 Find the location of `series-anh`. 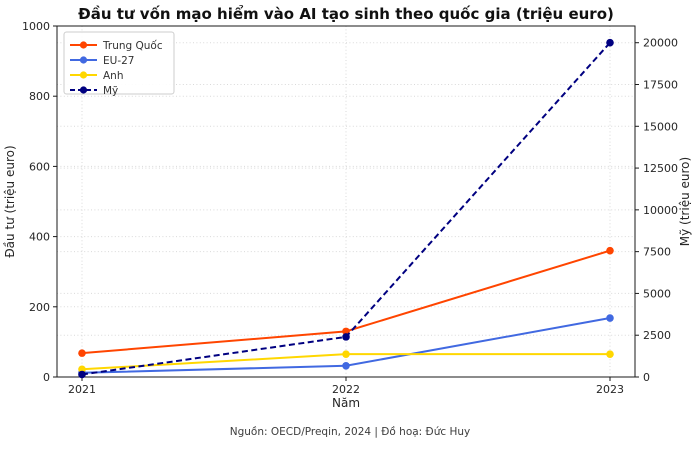

series-anh is located at coordinates (346, 362).